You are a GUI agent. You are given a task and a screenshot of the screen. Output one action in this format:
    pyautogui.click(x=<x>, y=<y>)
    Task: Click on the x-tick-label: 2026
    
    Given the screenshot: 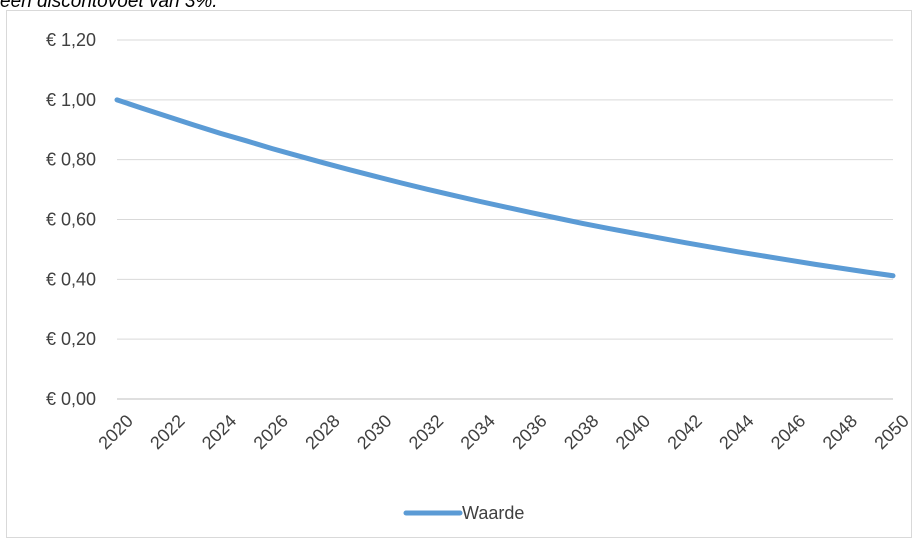 What is the action you would take?
    pyautogui.click(x=271, y=432)
    